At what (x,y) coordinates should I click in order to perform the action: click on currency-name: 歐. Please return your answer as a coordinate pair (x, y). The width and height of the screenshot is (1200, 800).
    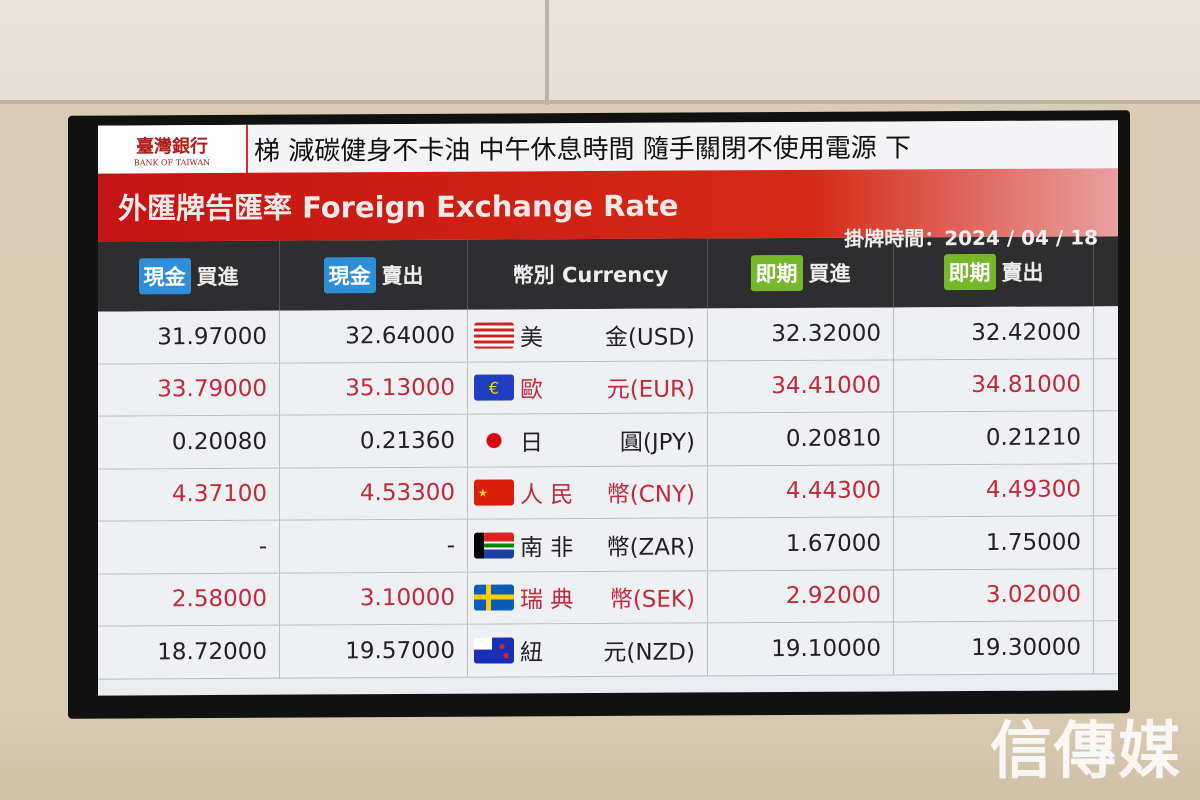
    Looking at the image, I should click on (531, 390).